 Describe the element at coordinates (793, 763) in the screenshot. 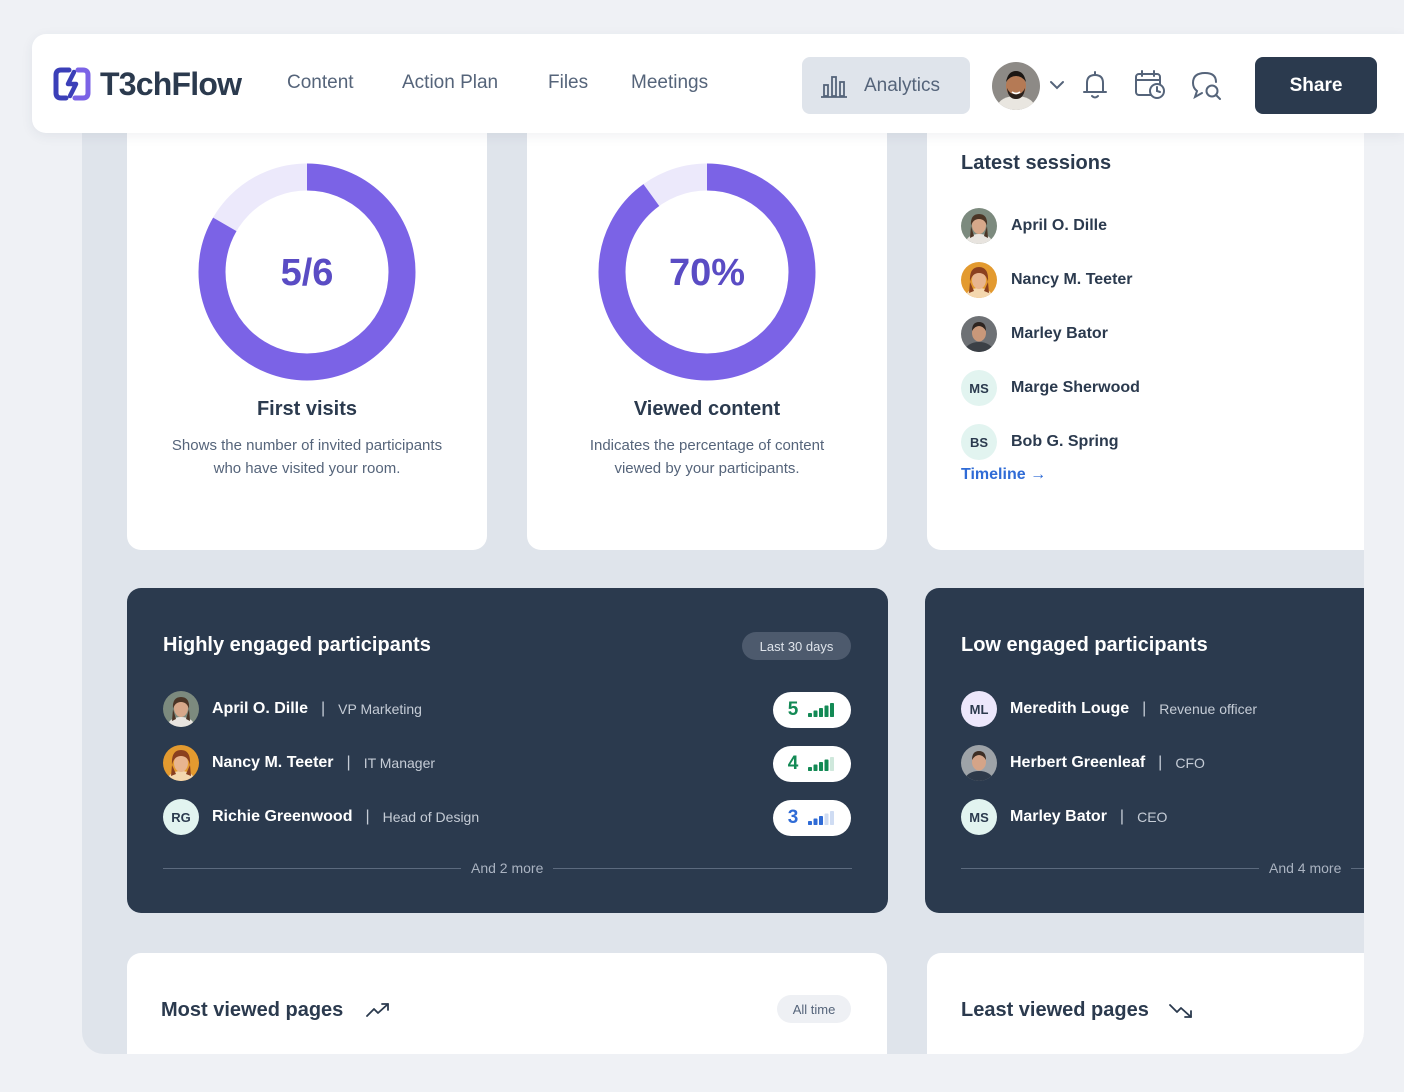

I see `engagement-score: 4` at that location.